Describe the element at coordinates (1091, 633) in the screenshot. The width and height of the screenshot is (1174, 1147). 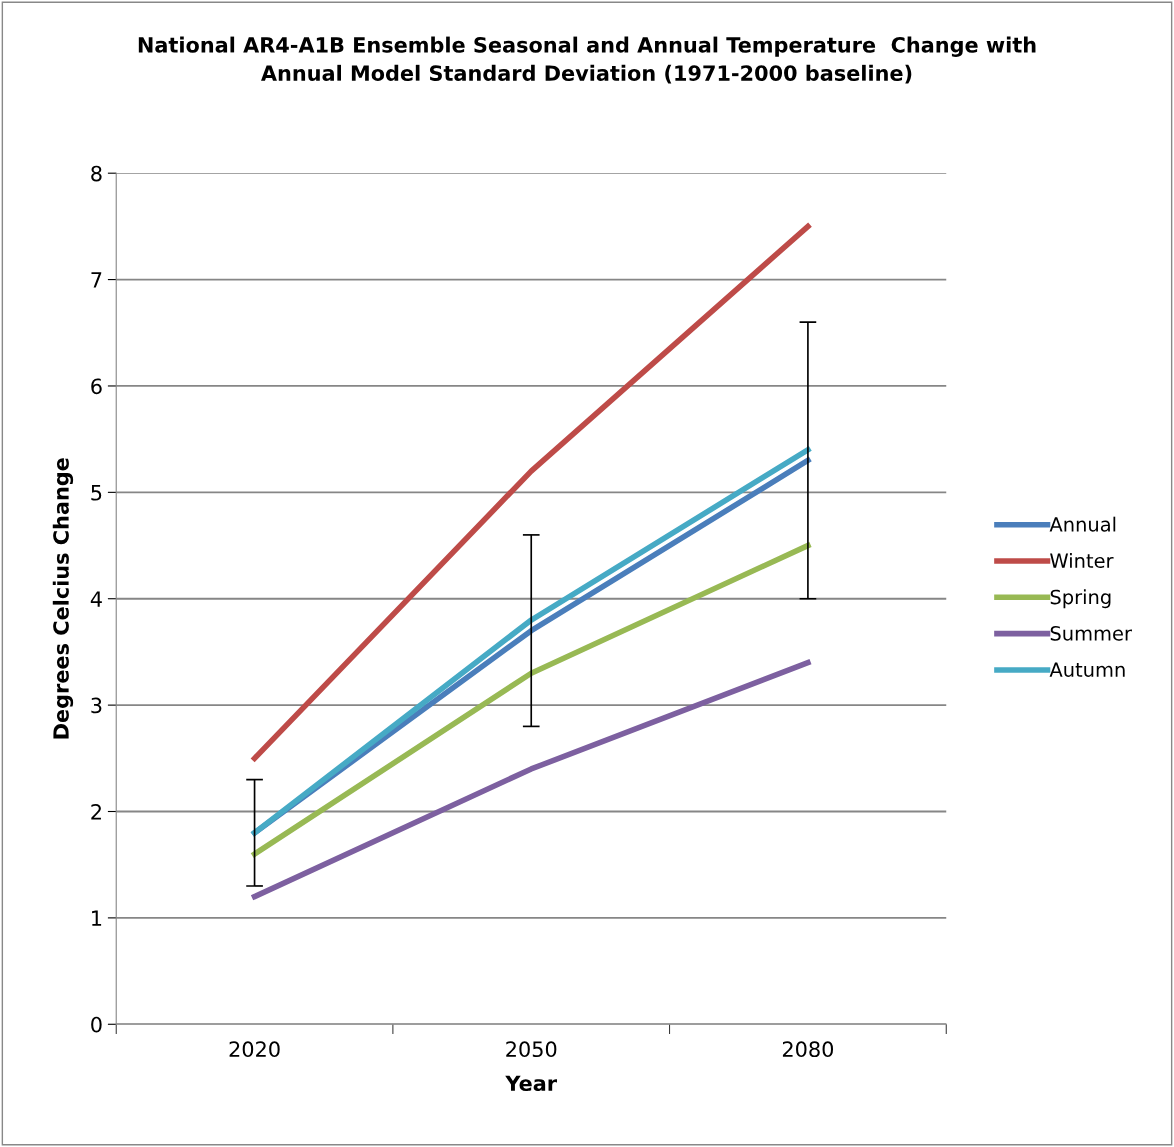
I see `legend-label: Summer` at that location.